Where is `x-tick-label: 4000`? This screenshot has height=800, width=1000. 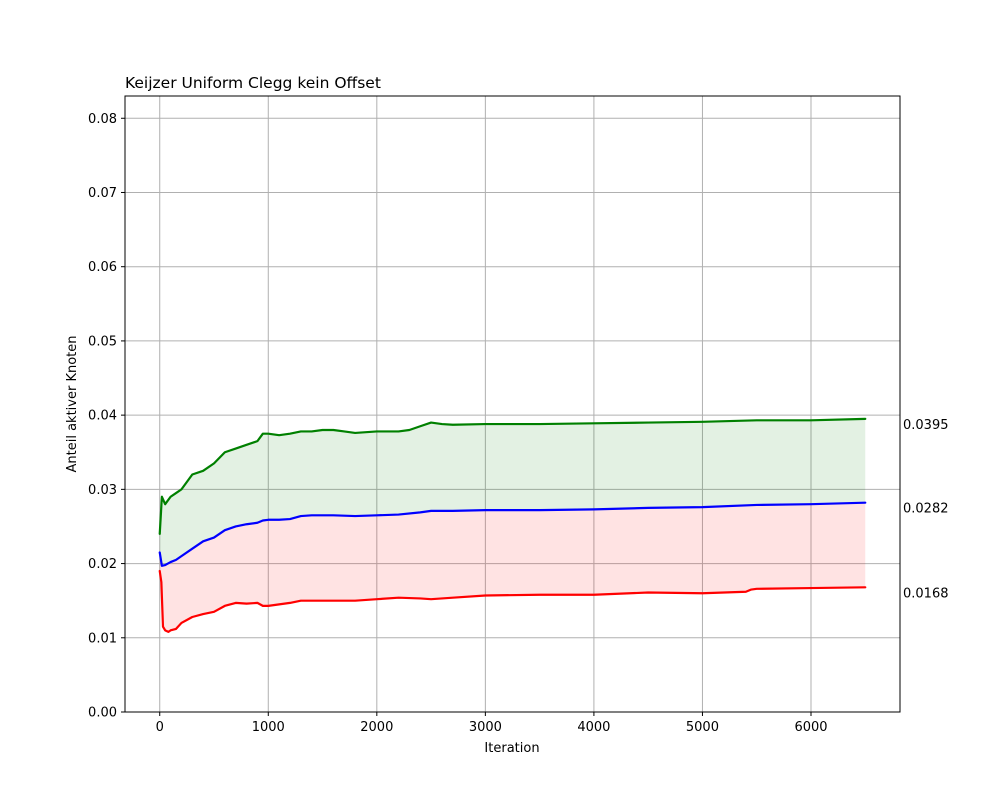
x-tick-label: 4000 is located at coordinates (593, 727).